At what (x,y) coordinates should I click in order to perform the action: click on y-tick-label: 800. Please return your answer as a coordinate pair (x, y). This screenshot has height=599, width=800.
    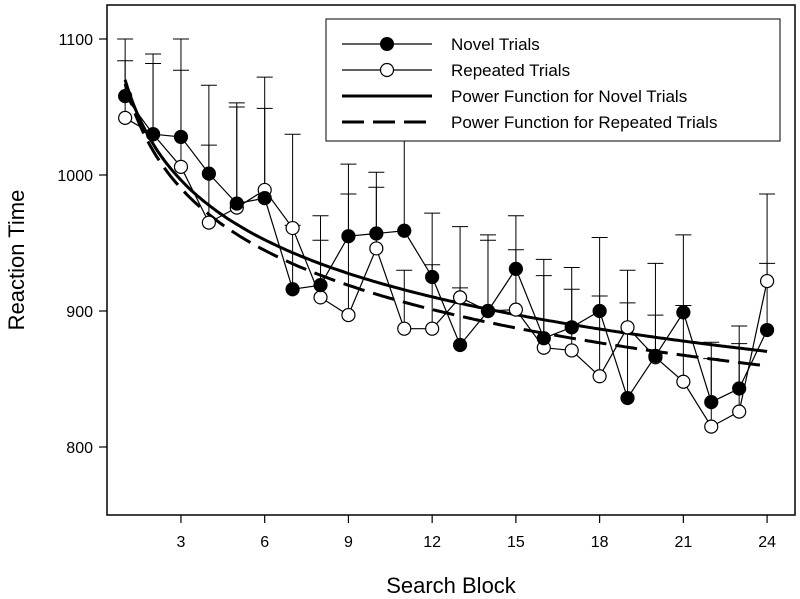
    Looking at the image, I should click on (79, 448).